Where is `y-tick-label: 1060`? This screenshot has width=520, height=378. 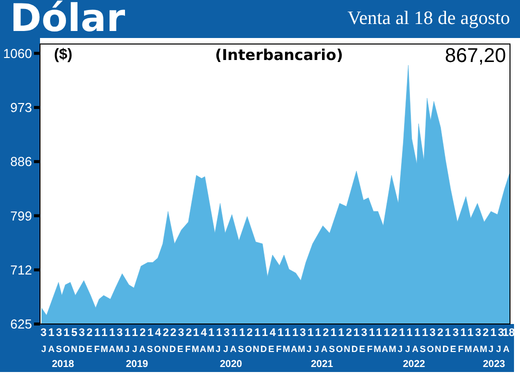
y-tick-label: 1060 is located at coordinates (17, 53).